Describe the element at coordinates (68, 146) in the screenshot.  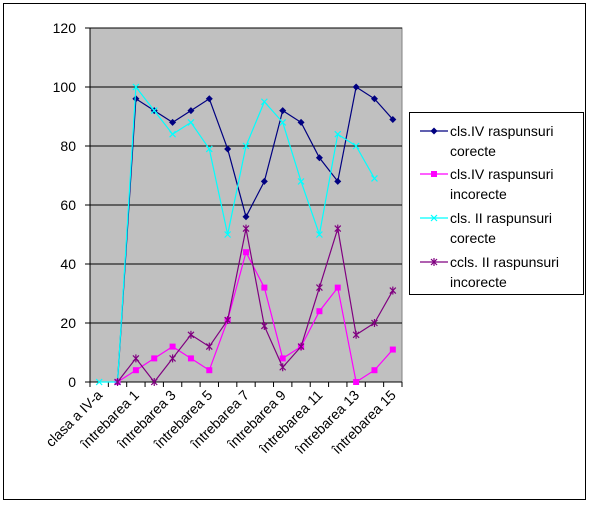
I see `y-tick-label-80: 80` at that location.